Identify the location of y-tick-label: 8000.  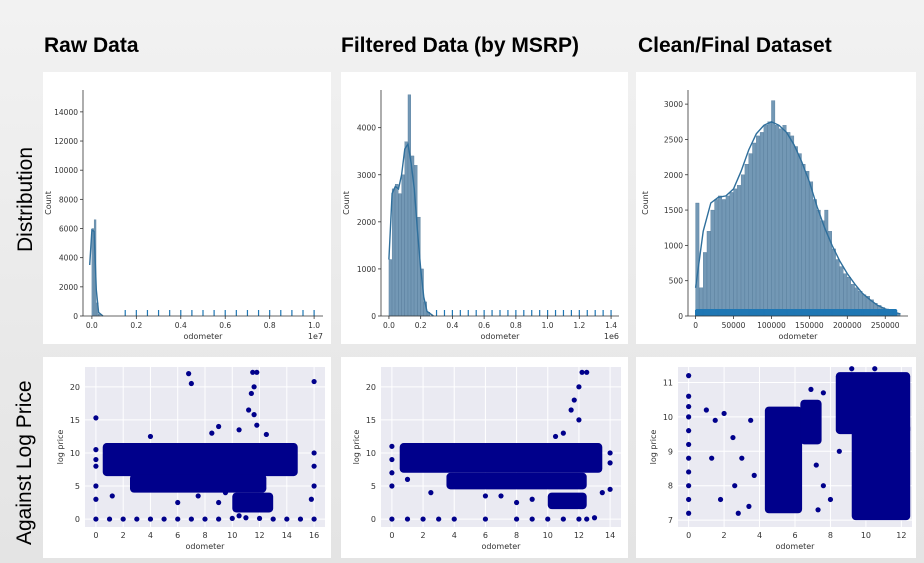
(68, 199).